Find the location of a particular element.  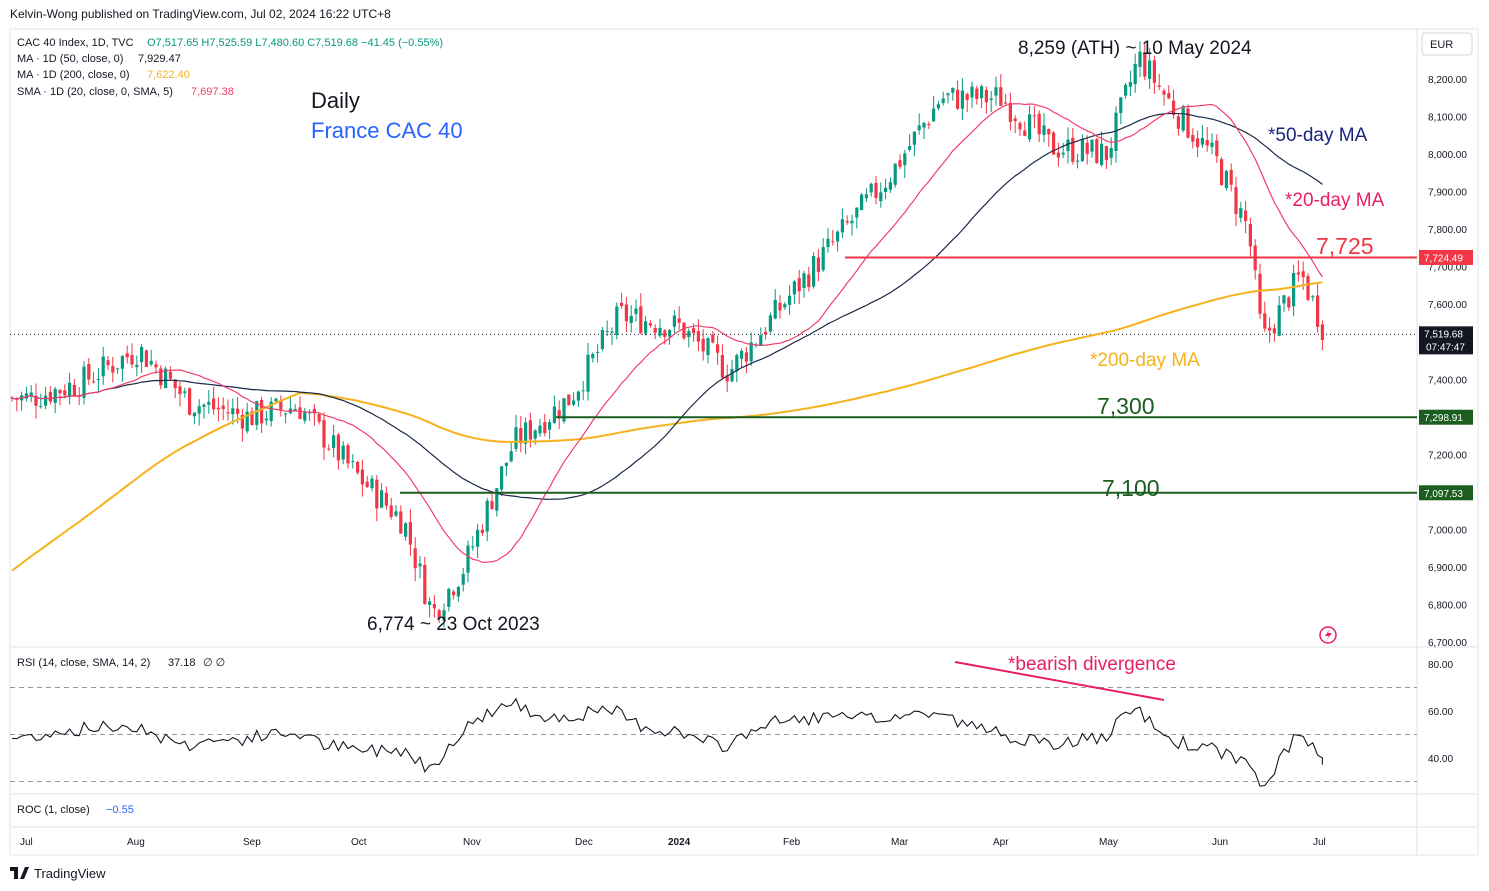

divergence-line is located at coordinates (1059, 681).